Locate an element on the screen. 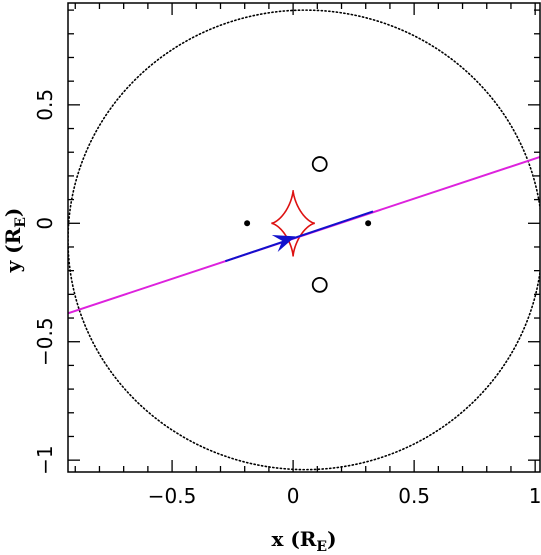 Image resolution: width=541 pixels, height=555 pixels. trajectory-segment is located at coordinates (299, 236).